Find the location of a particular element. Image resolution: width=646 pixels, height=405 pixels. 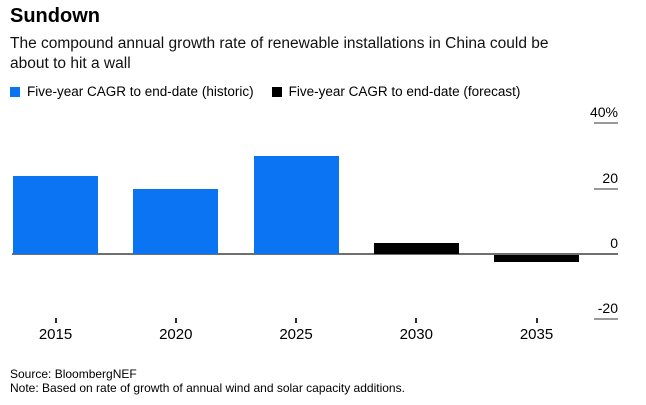

legend-swatch-historic-icon is located at coordinates (15, 91).